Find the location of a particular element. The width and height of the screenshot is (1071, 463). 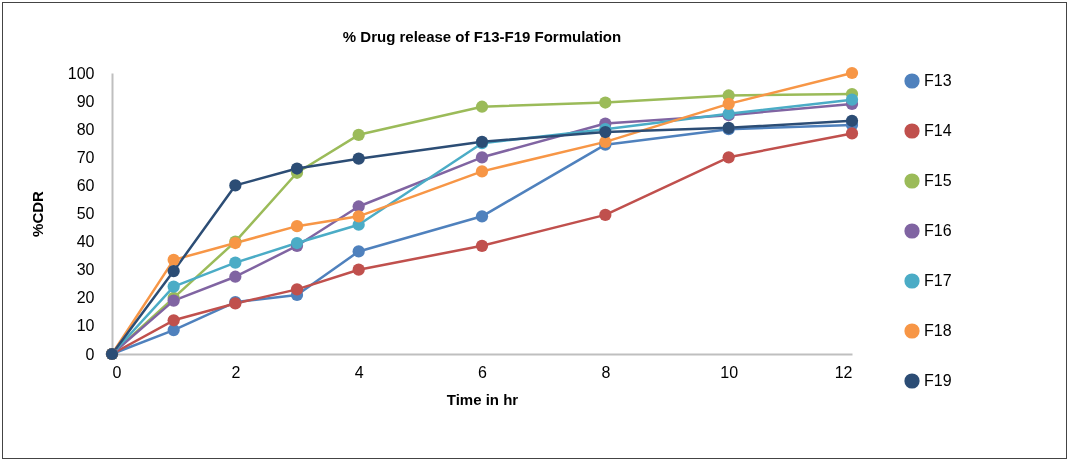

y-tick-label: 40 is located at coordinates (85, 242).